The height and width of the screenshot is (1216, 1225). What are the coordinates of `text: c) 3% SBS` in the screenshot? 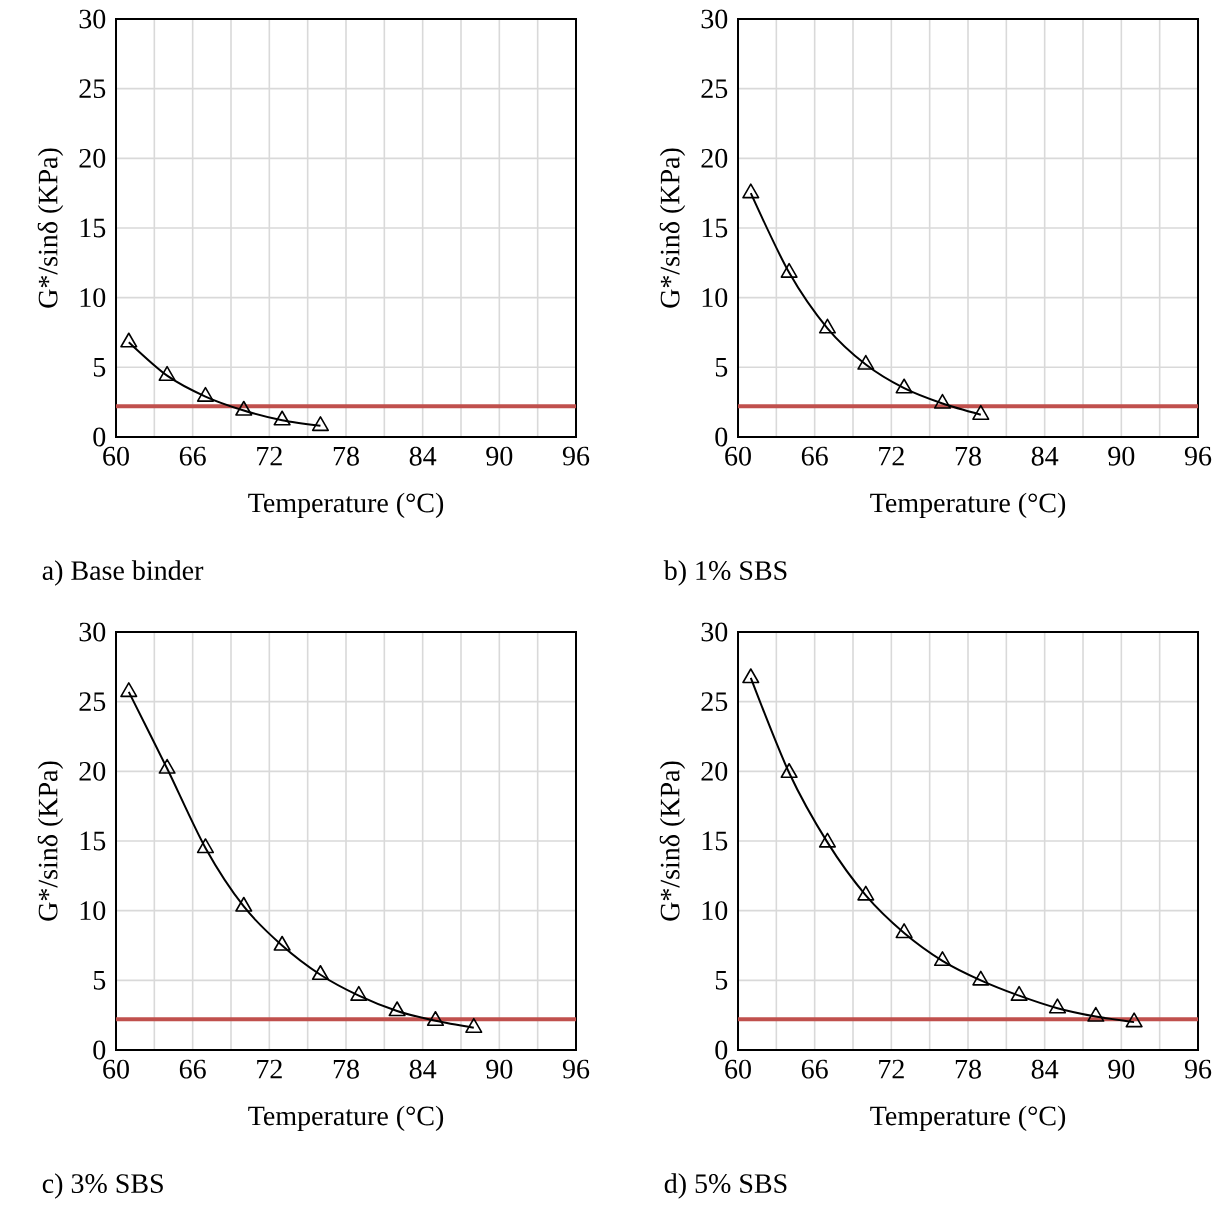 It's located at (102, 1186).